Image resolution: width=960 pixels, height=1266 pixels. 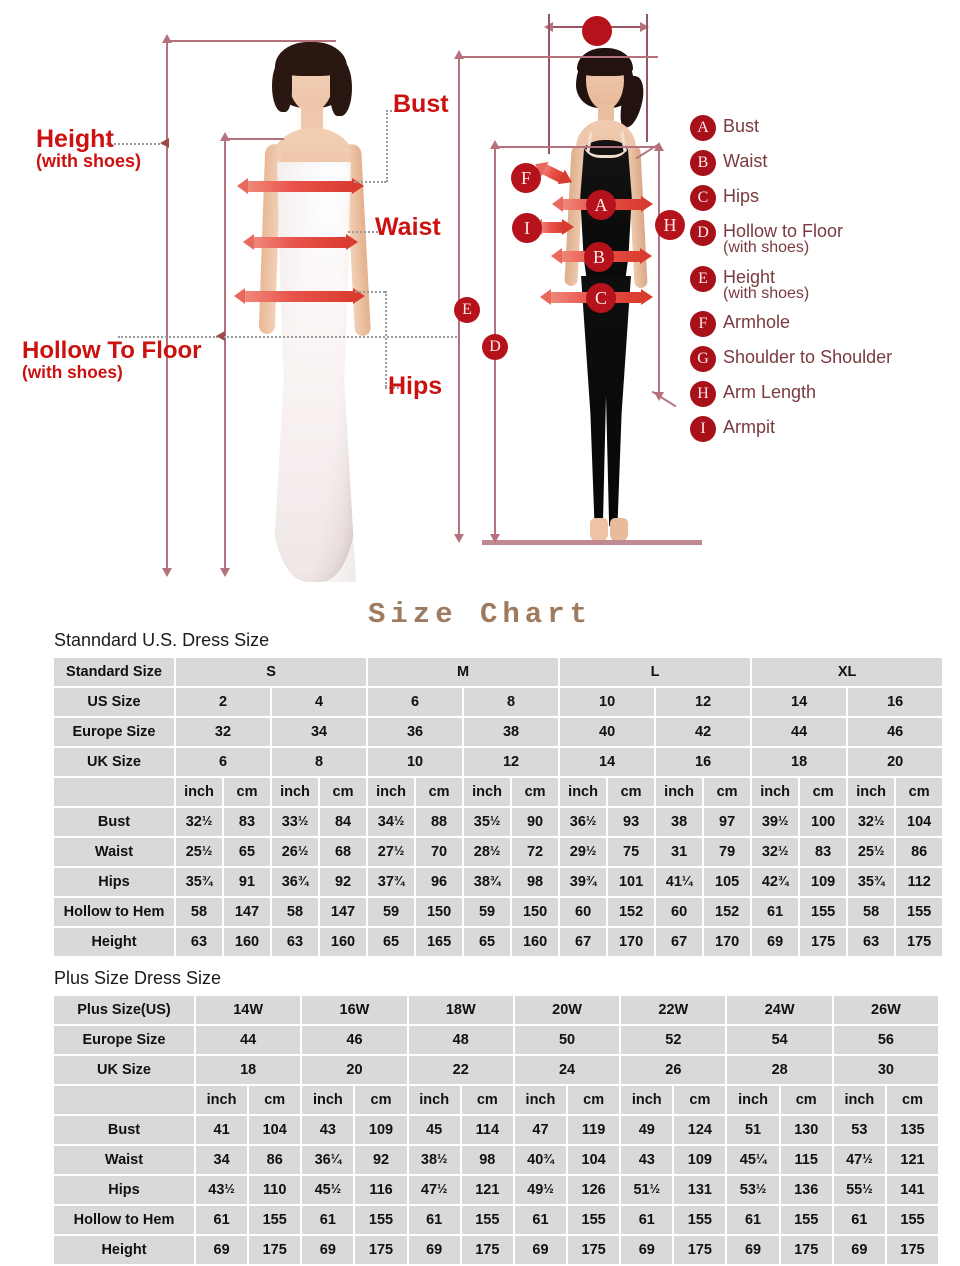 What do you see at coordinates (495, 346) in the screenshot?
I see `badge-D-letter: D` at bounding box center [495, 346].